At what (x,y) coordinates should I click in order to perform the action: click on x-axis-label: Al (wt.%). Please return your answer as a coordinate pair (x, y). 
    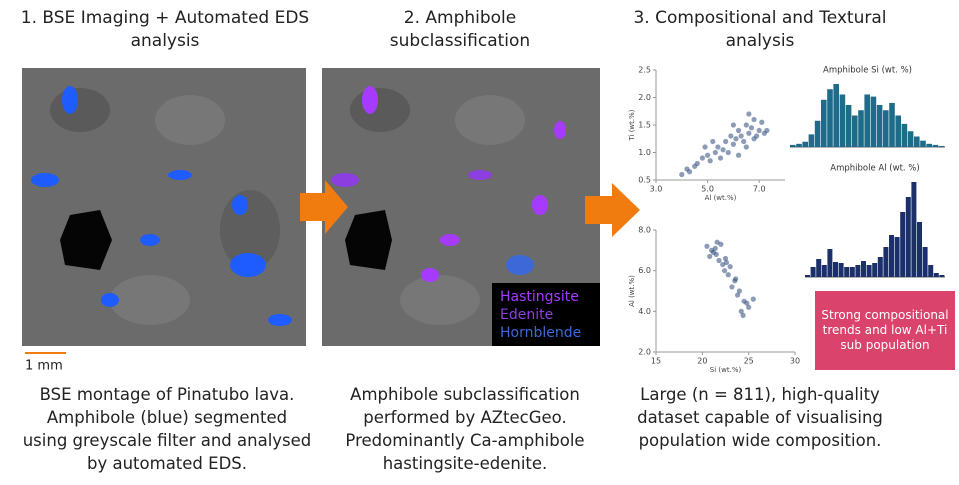
    Looking at the image, I should click on (721, 198).